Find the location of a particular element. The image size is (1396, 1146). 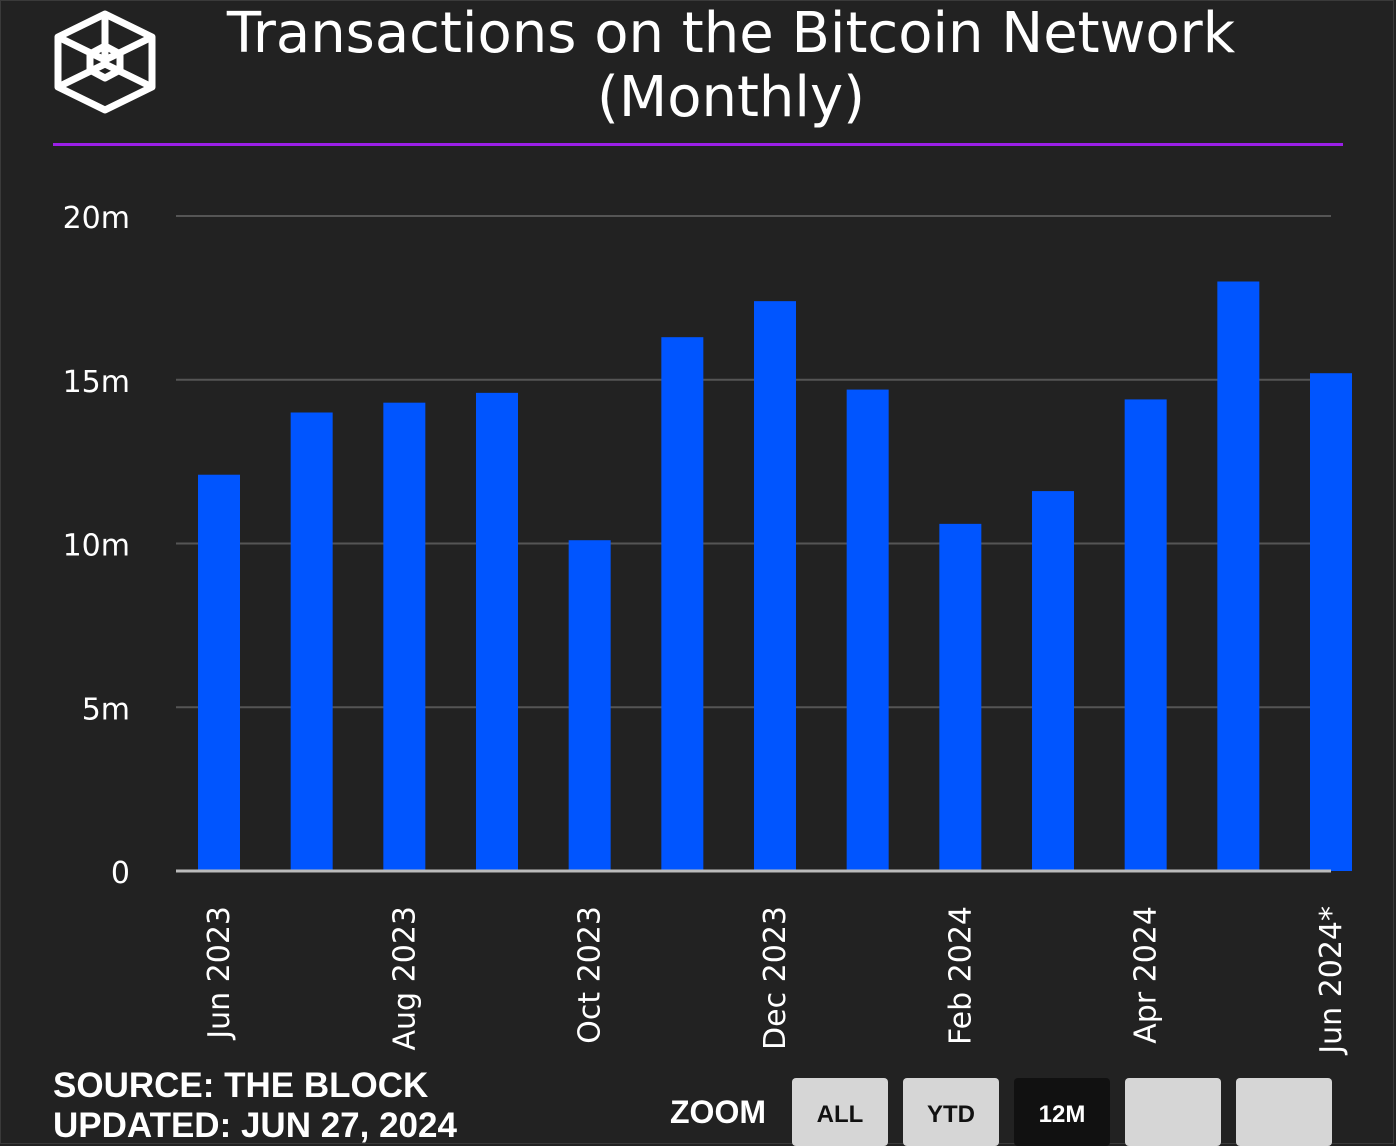

x-tick-label-10: Apr 2024 is located at coordinates (1146, 975).